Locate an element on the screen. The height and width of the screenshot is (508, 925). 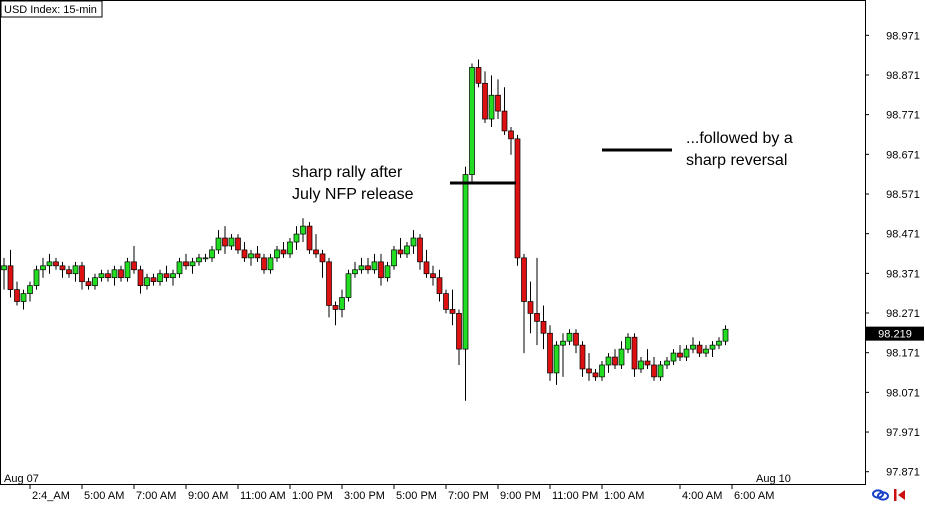
link-chart-icon is located at coordinates (880, 495).